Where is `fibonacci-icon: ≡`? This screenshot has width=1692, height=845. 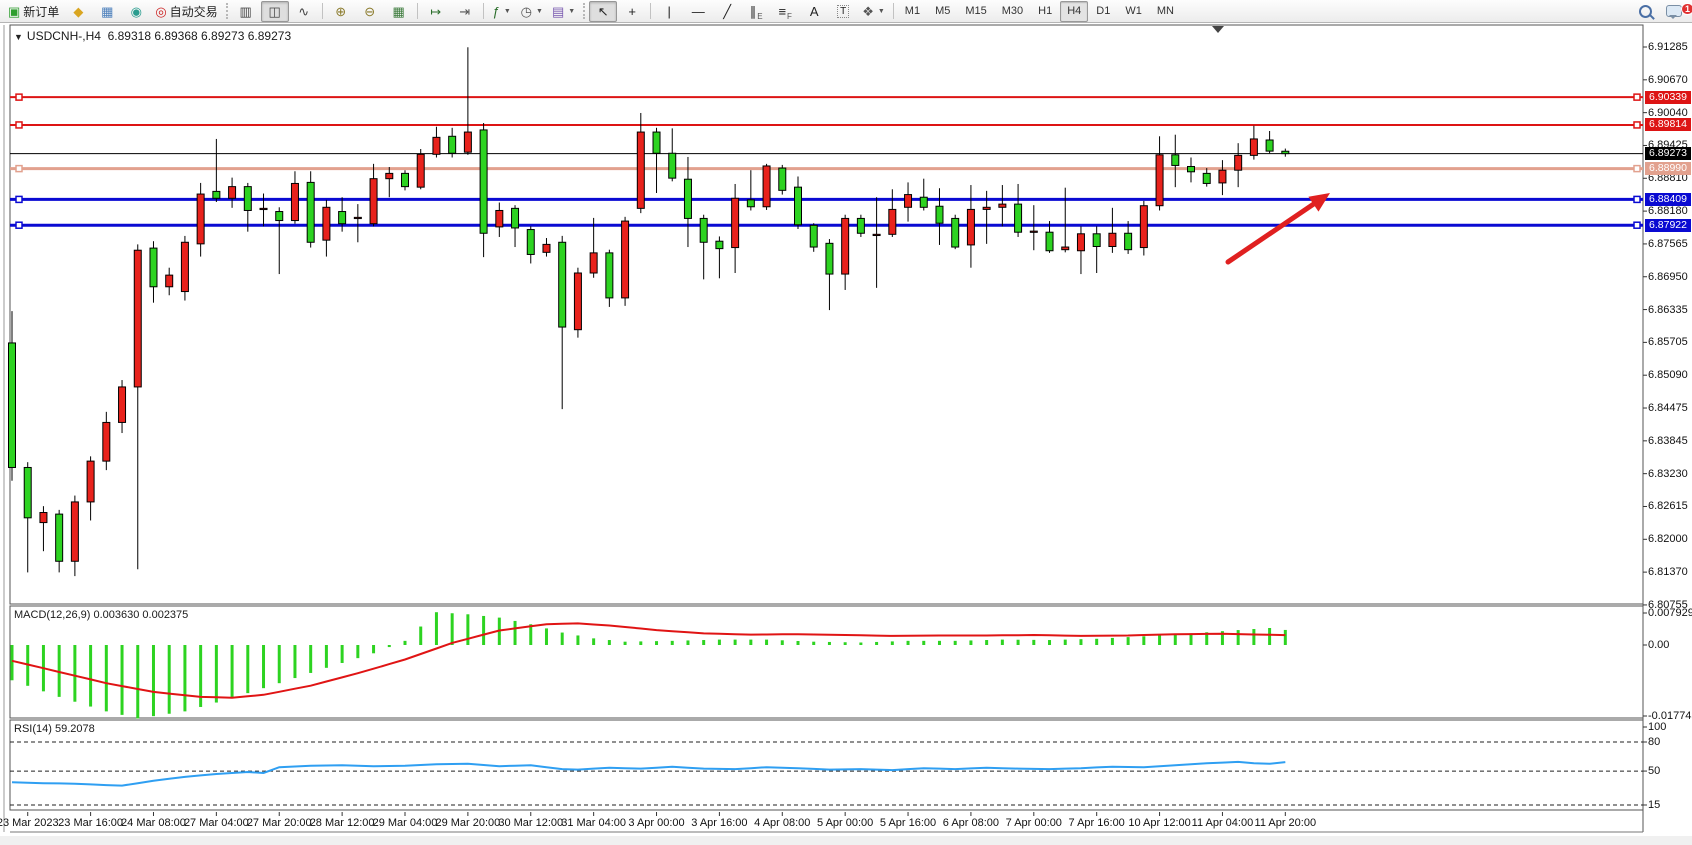 fibonacci-icon: ≡ is located at coordinates (782, 11).